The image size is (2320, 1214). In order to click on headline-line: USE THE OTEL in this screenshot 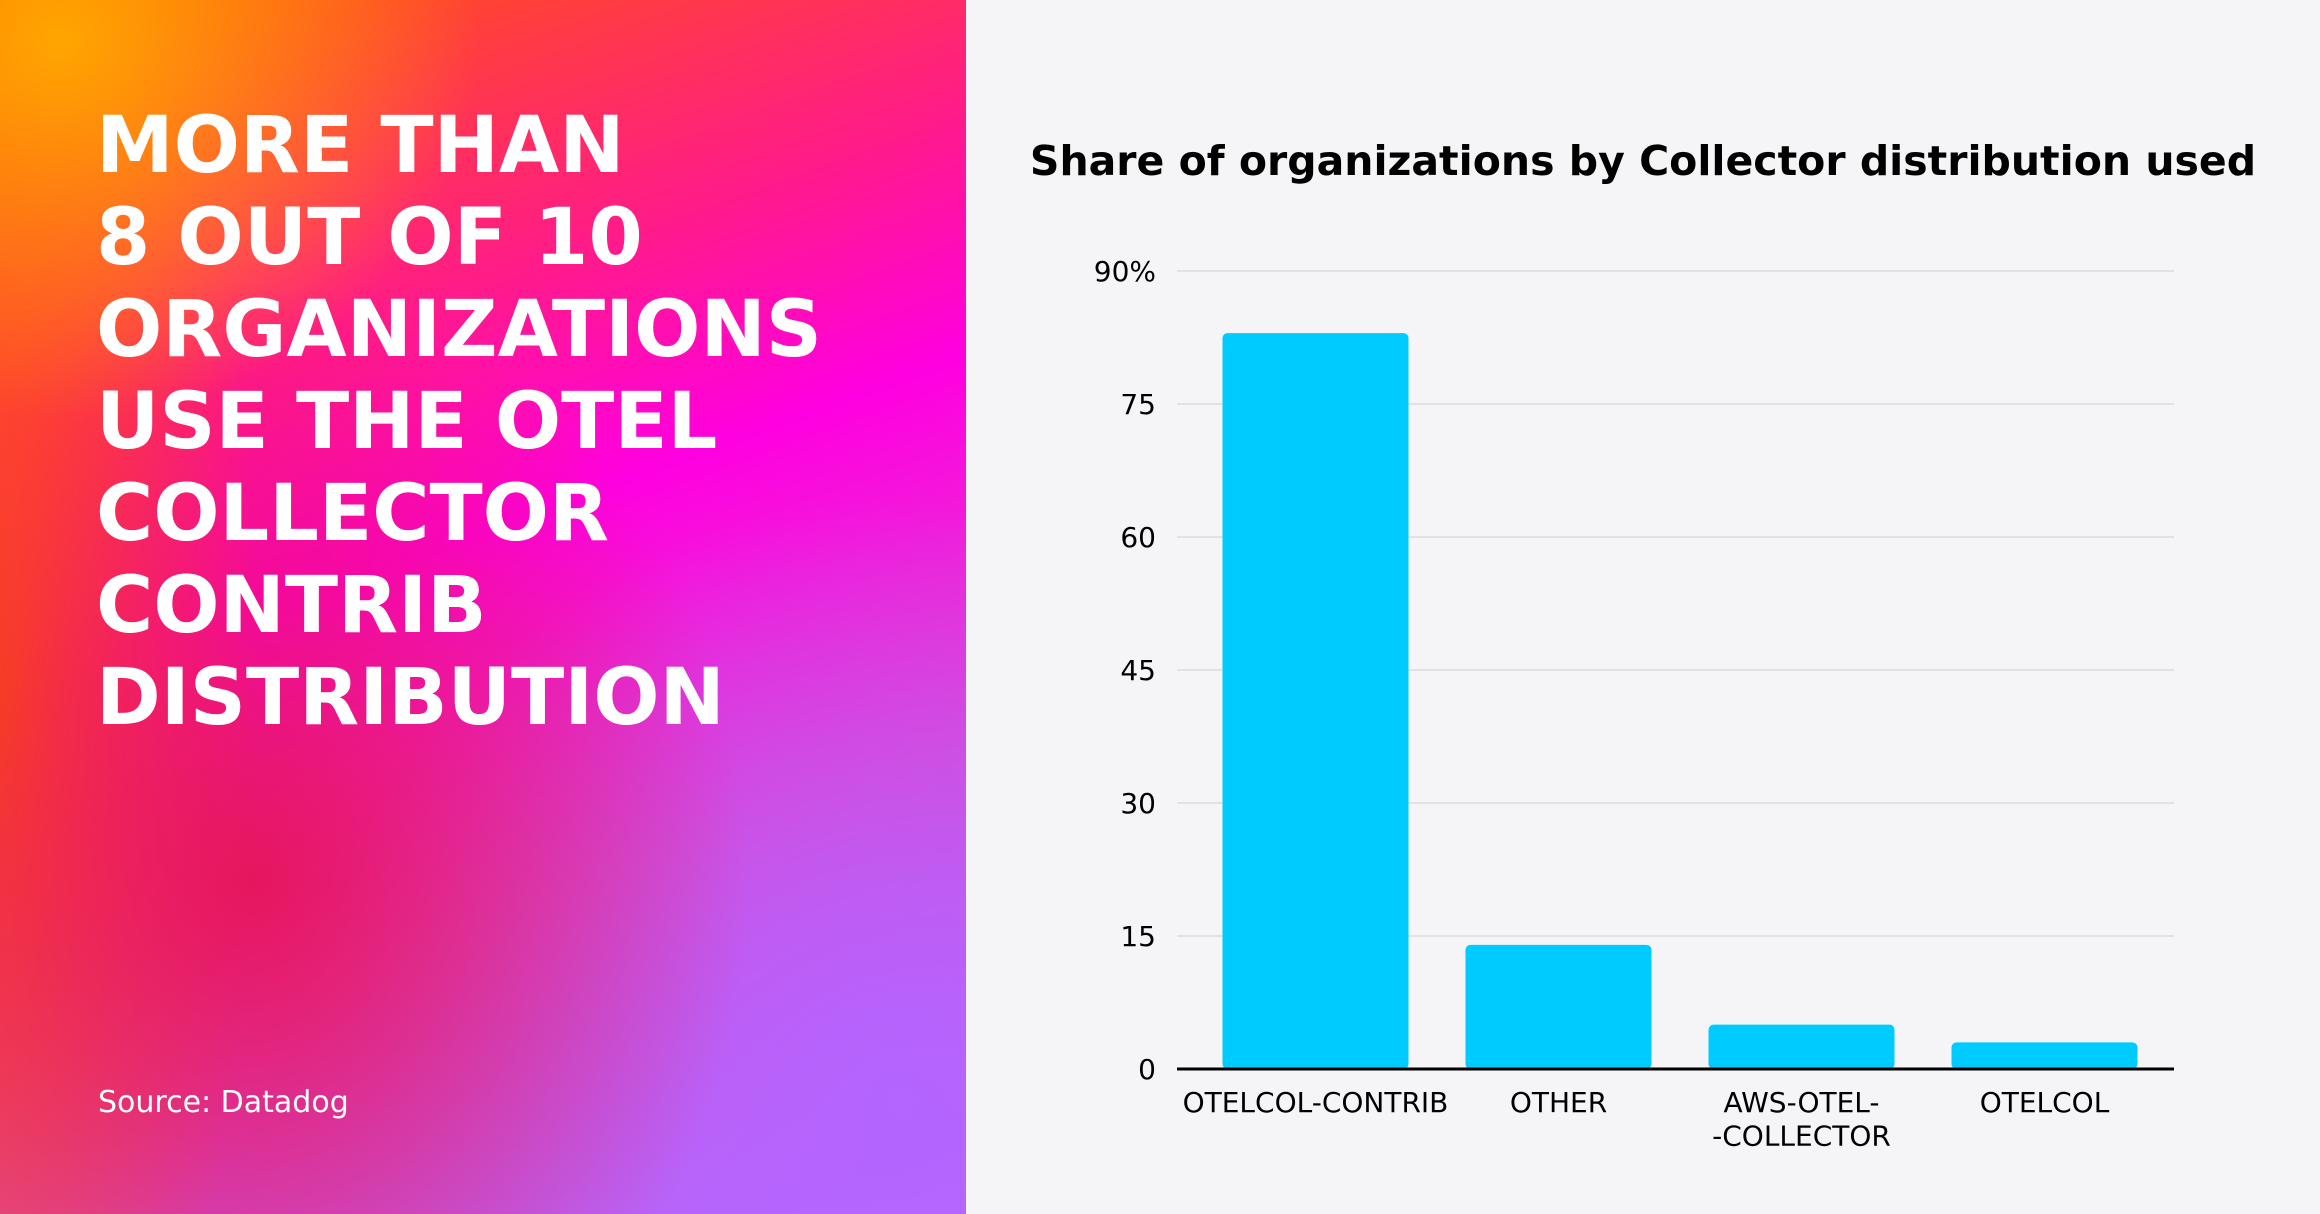, I will do `click(406, 422)`.